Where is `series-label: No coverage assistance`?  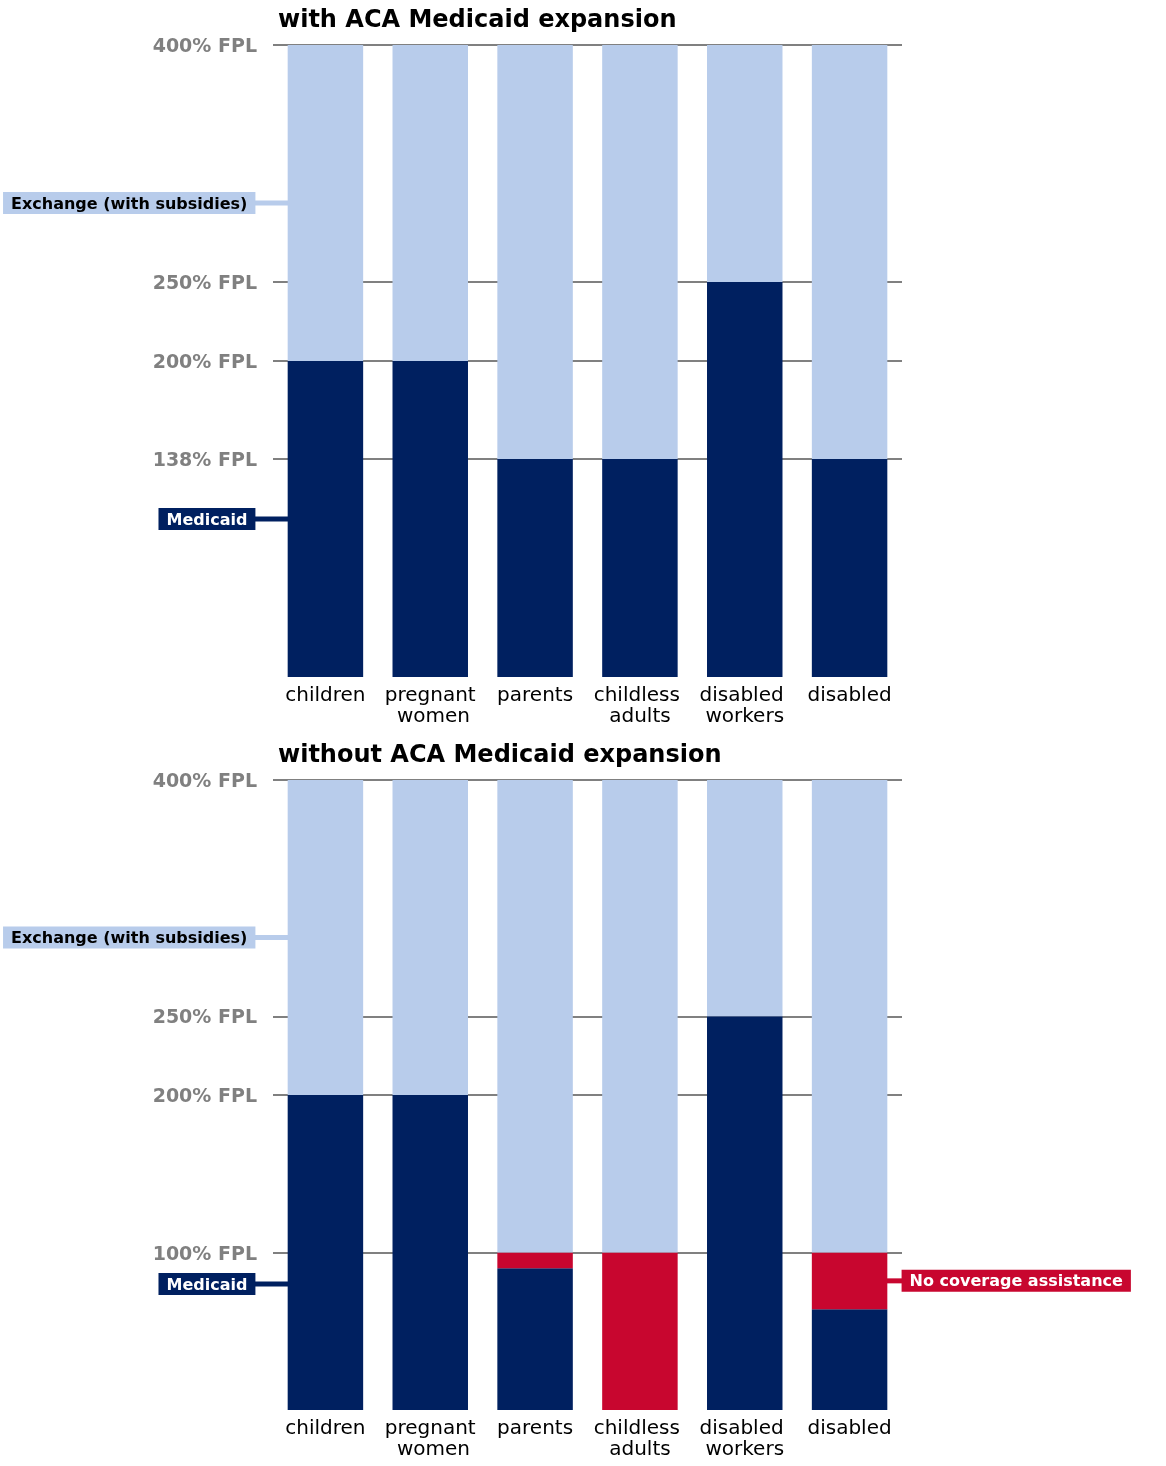 series-label: No coverage assistance is located at coordinates (1016, 1281).